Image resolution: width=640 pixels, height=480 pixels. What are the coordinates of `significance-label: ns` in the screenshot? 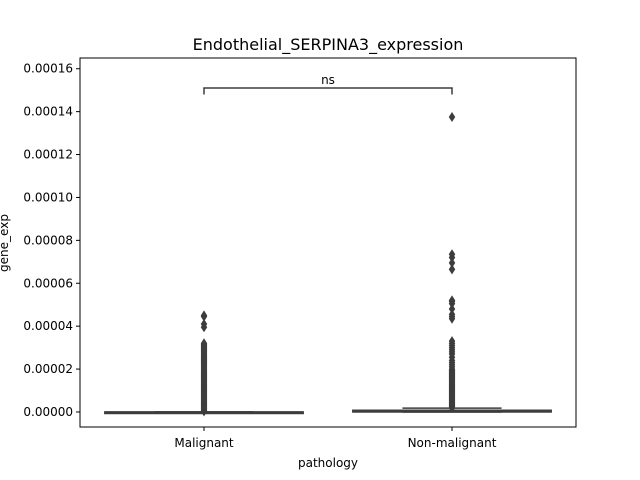 It's located at (328, 80).